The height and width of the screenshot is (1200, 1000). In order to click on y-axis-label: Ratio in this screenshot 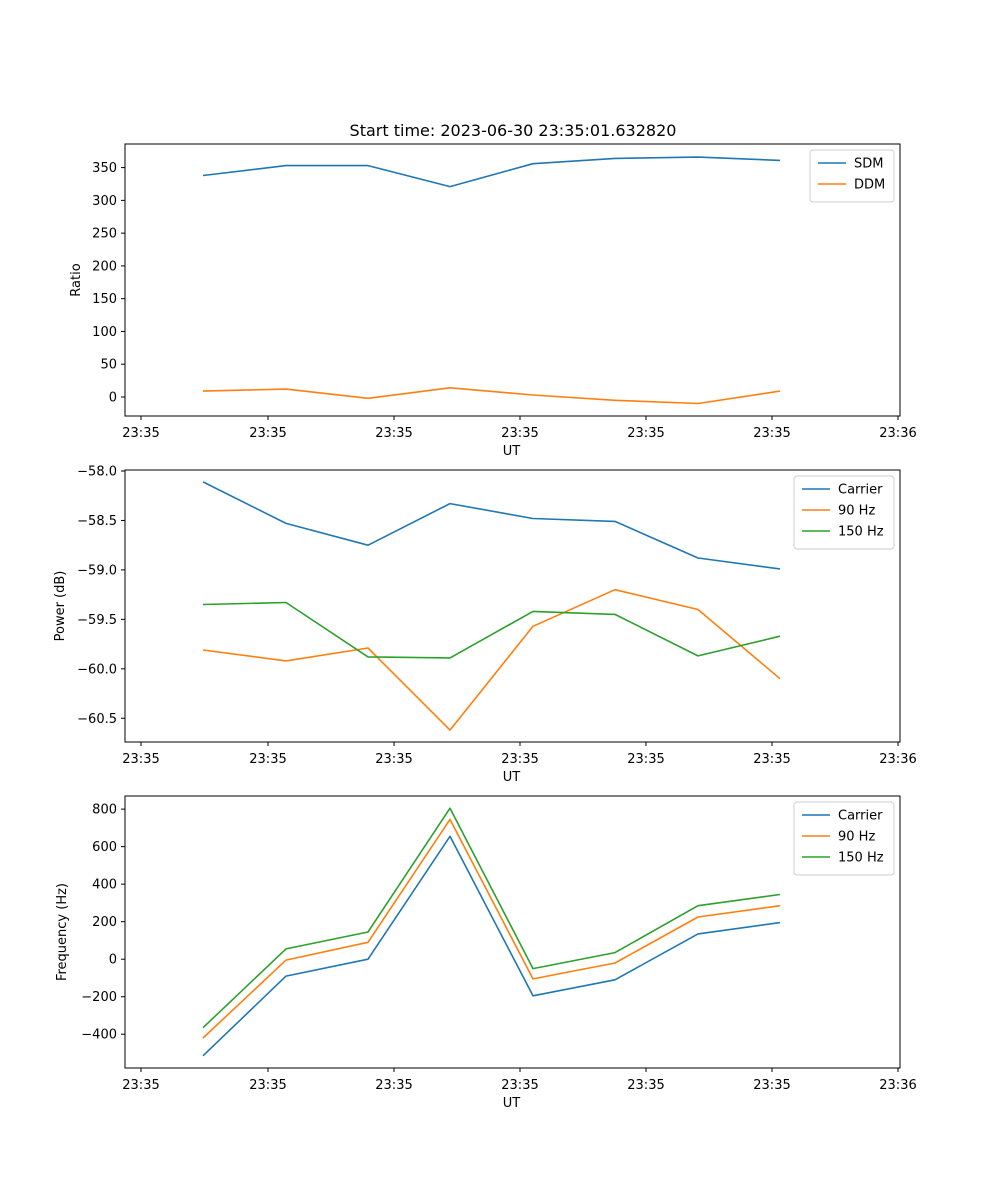, I will do `click(76, 279)`.